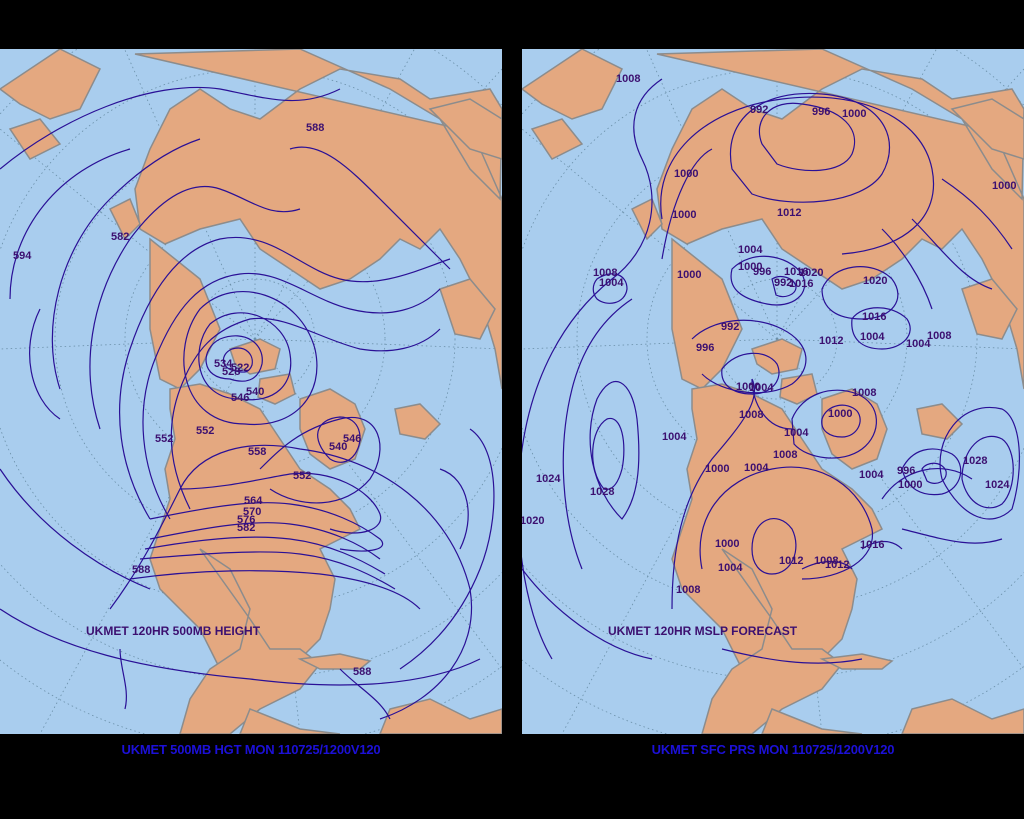 This screenshot has width=1024, height=819. Describe the element at coordinates (22, 256) in the screenshot. I see `contour-label: 594` at that location.